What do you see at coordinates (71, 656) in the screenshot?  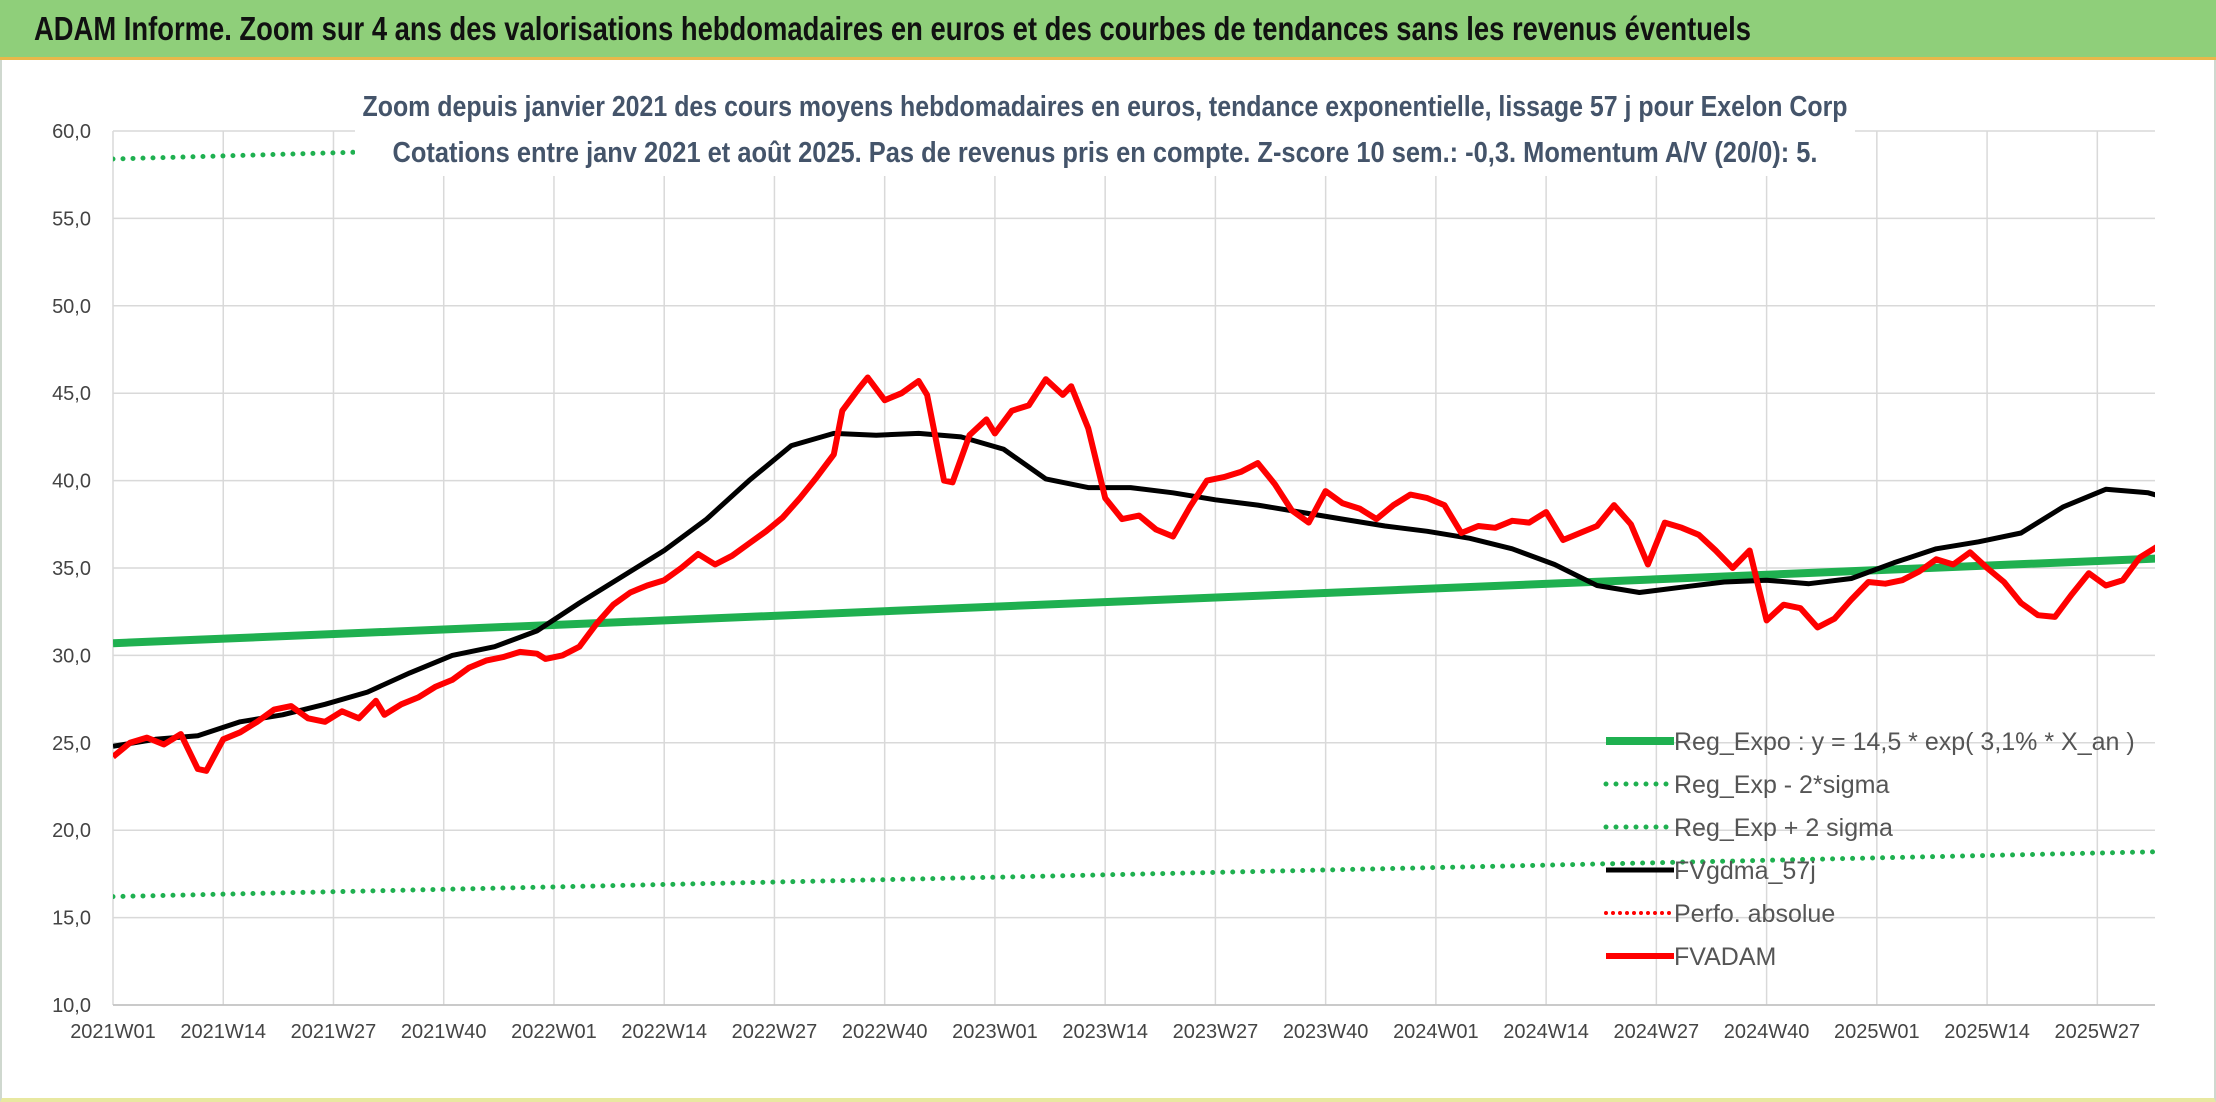 I see `y-tick-label: 30,0` at bounding box center [71, 656].